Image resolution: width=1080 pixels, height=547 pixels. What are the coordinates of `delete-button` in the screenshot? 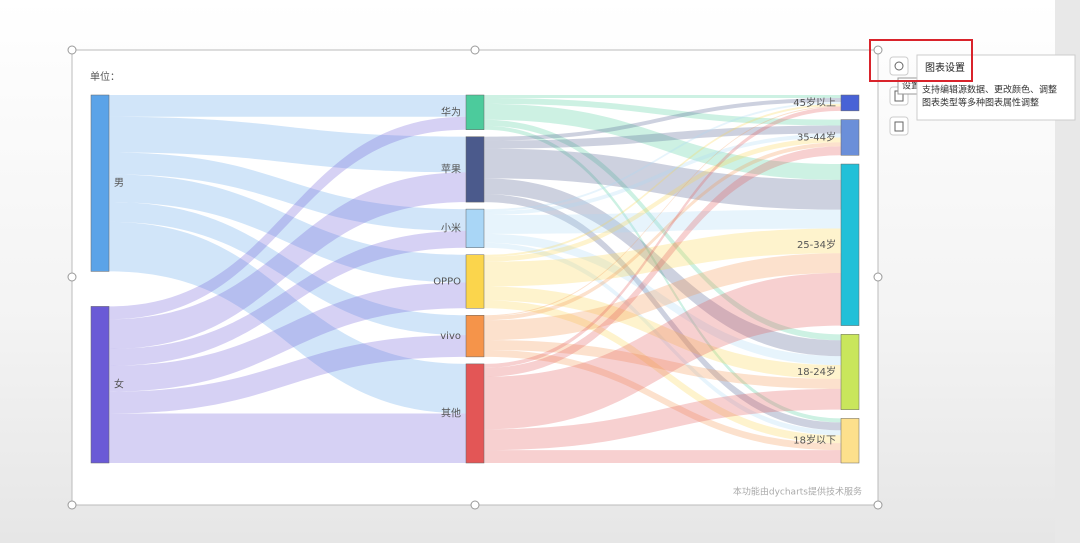 It's located at (899, 126).